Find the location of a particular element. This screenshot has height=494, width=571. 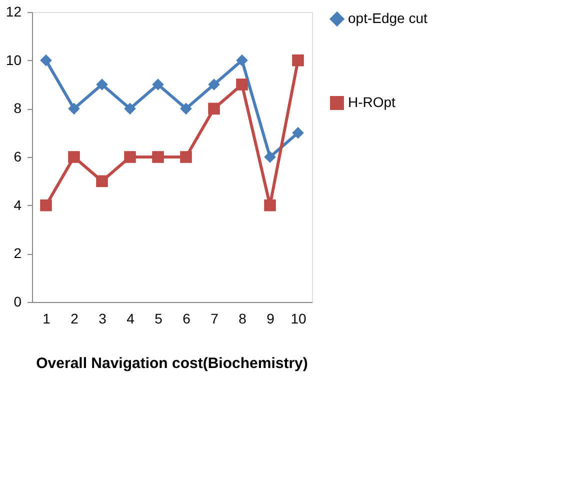

legend-label: opt-Edge cut is located at coordinates (388, 18).